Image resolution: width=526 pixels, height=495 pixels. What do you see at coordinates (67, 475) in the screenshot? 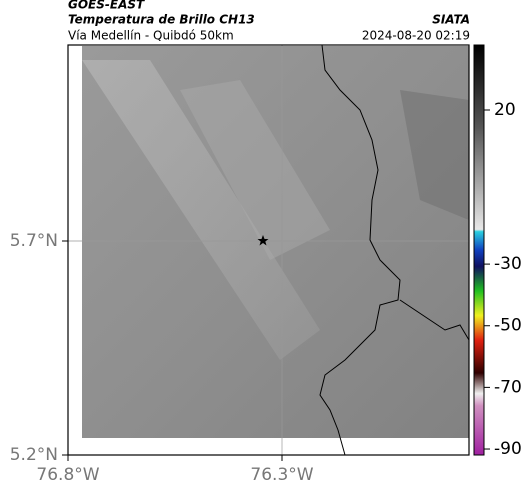
I see `lon-label: 76.8°W` at bounding box center [67, 475].